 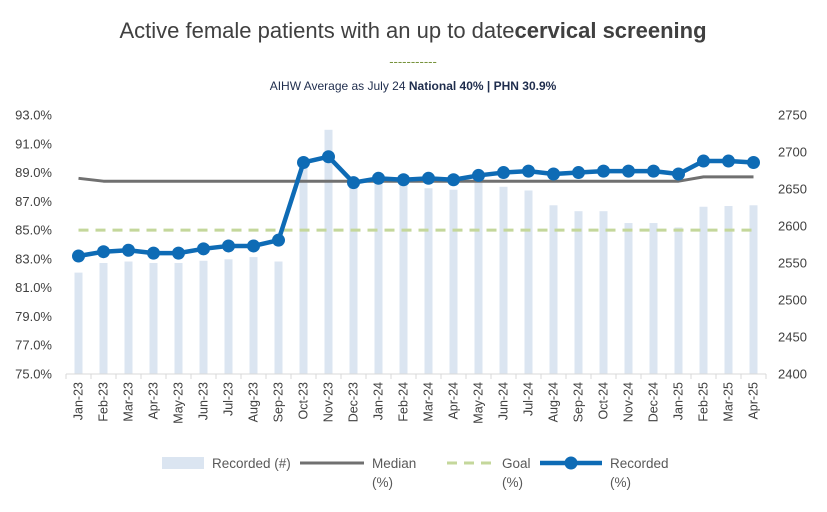 I want to click on left-axis-tick-label: 91.0%, so click(x=33, y=143).